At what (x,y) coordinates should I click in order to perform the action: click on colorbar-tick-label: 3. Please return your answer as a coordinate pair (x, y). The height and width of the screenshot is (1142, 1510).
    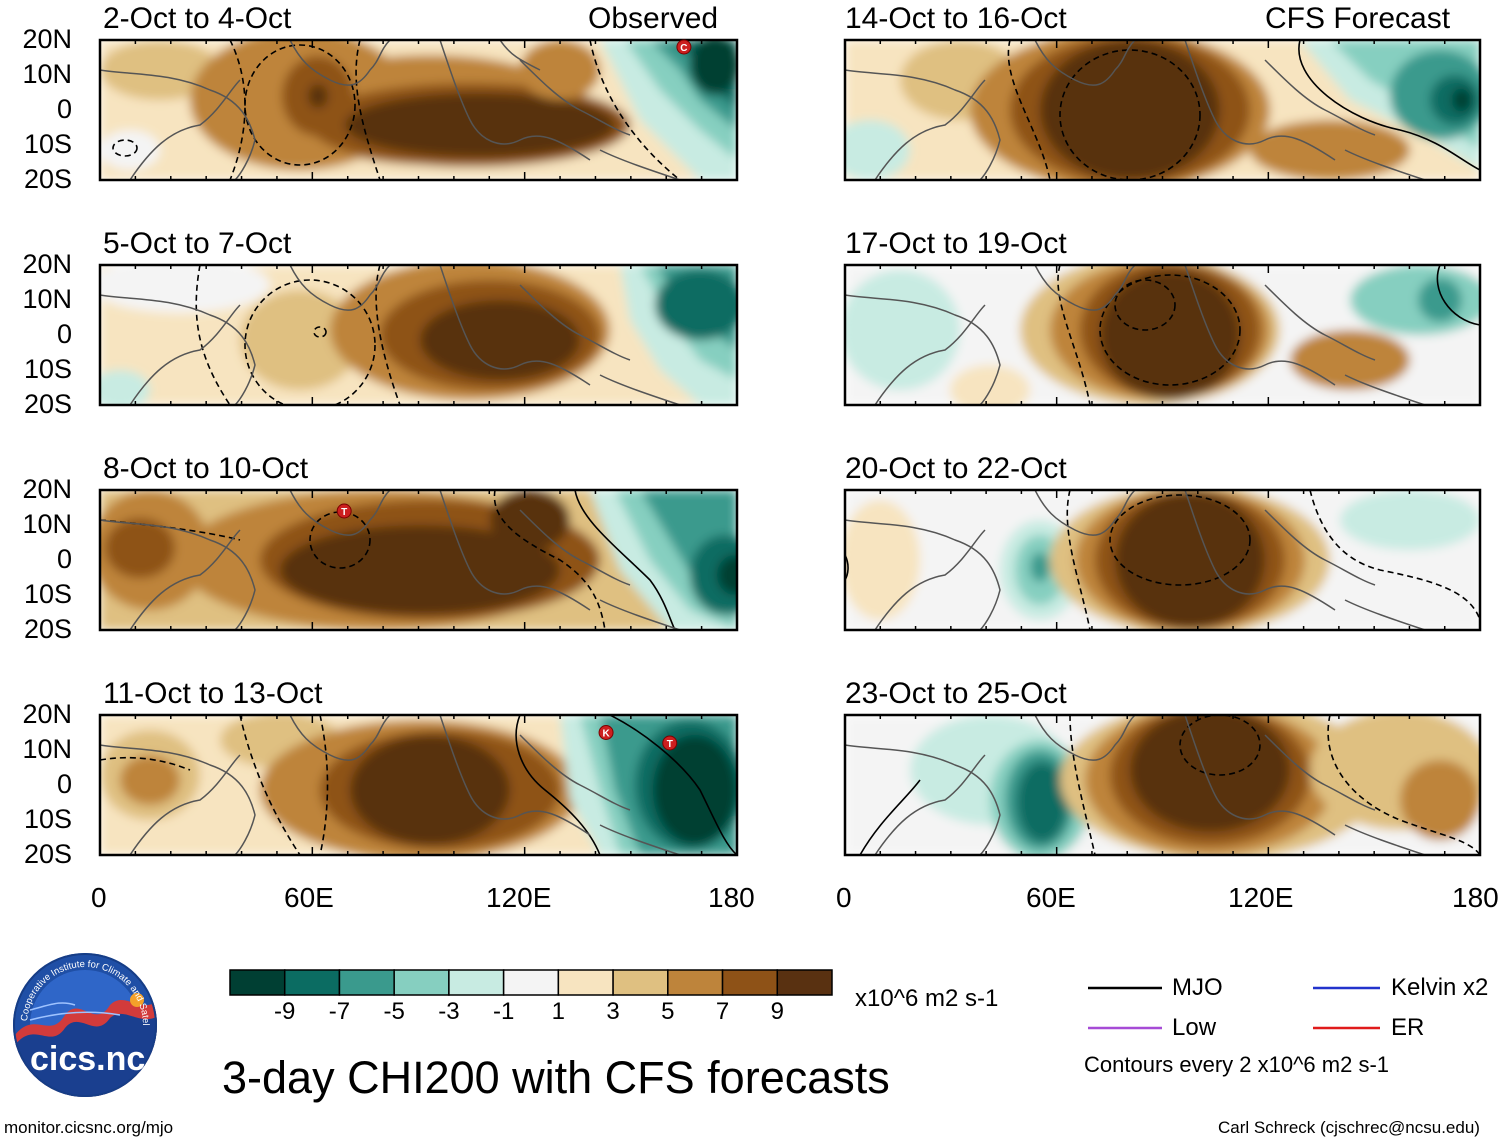
    Looking at the image, I should click on (613, 1011).